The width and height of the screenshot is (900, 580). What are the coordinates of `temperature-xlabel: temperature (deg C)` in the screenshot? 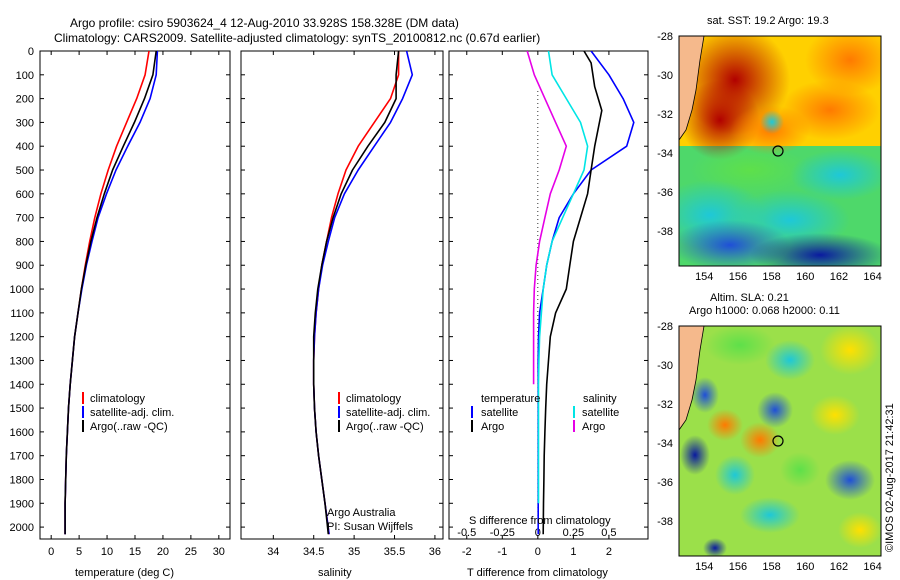 It's located at (124, 573).